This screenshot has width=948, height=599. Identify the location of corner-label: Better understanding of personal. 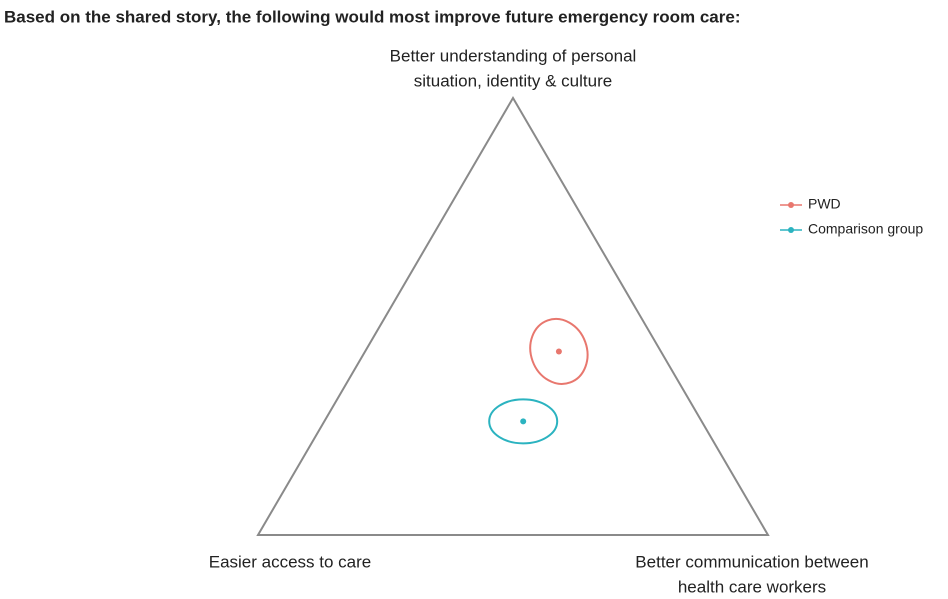
(513, 55).